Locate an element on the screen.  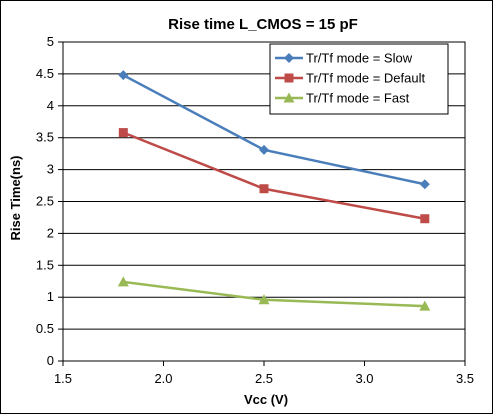
legend-item: Tr/Tf mode = Fast is located at coordinates (342, 98).